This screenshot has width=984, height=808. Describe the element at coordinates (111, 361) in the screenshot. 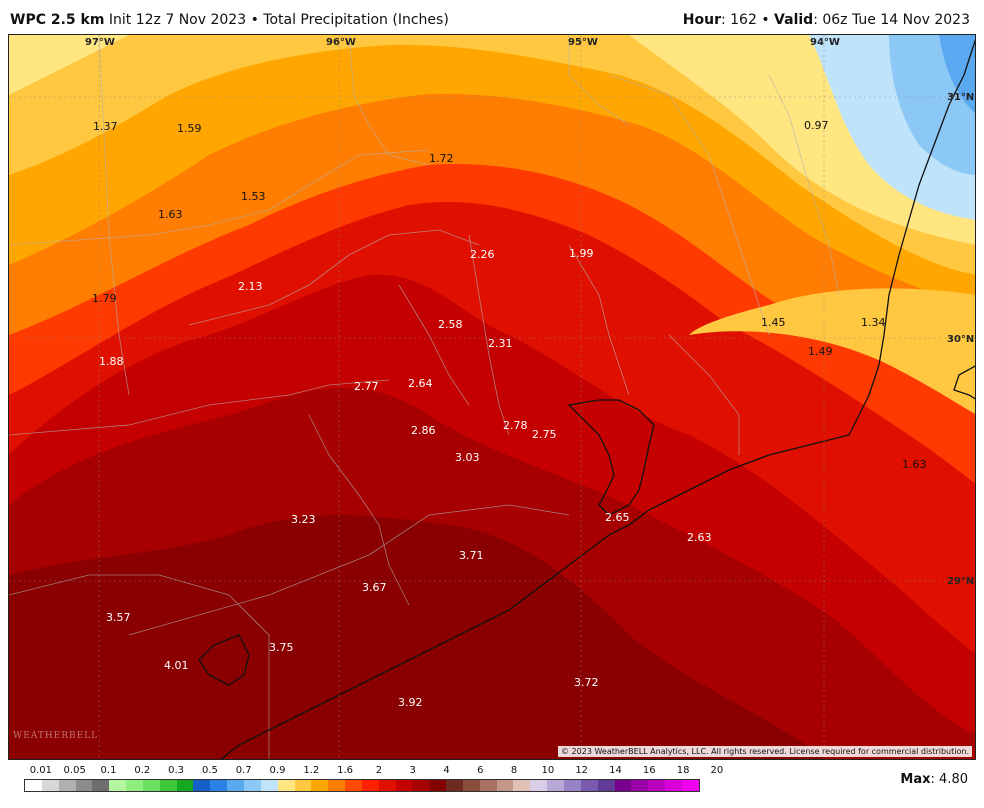

I see `precip-value: 1.88` at that location.